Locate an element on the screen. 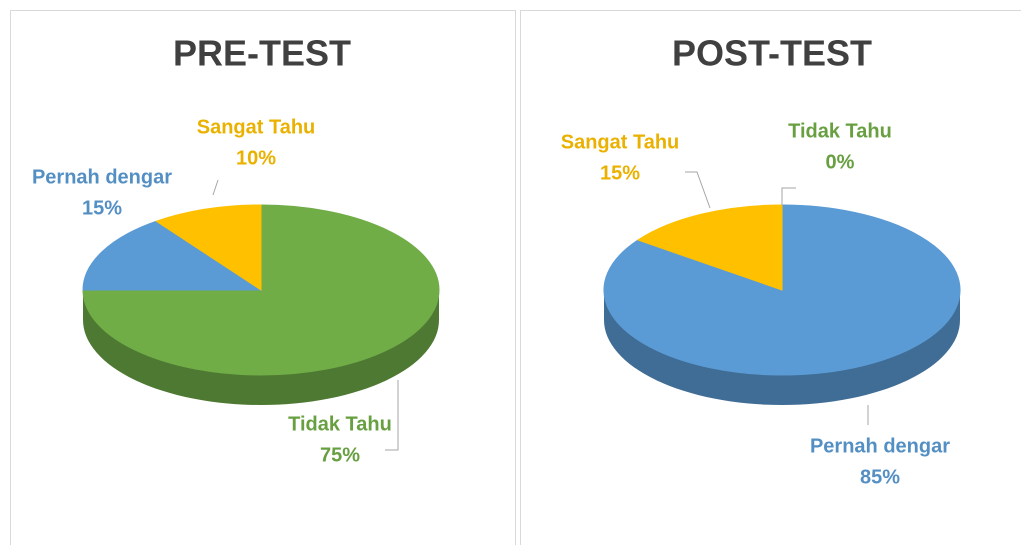 The image size is (1021, 545). chart-title: POST-TEST is located at coordinates (772, 53).